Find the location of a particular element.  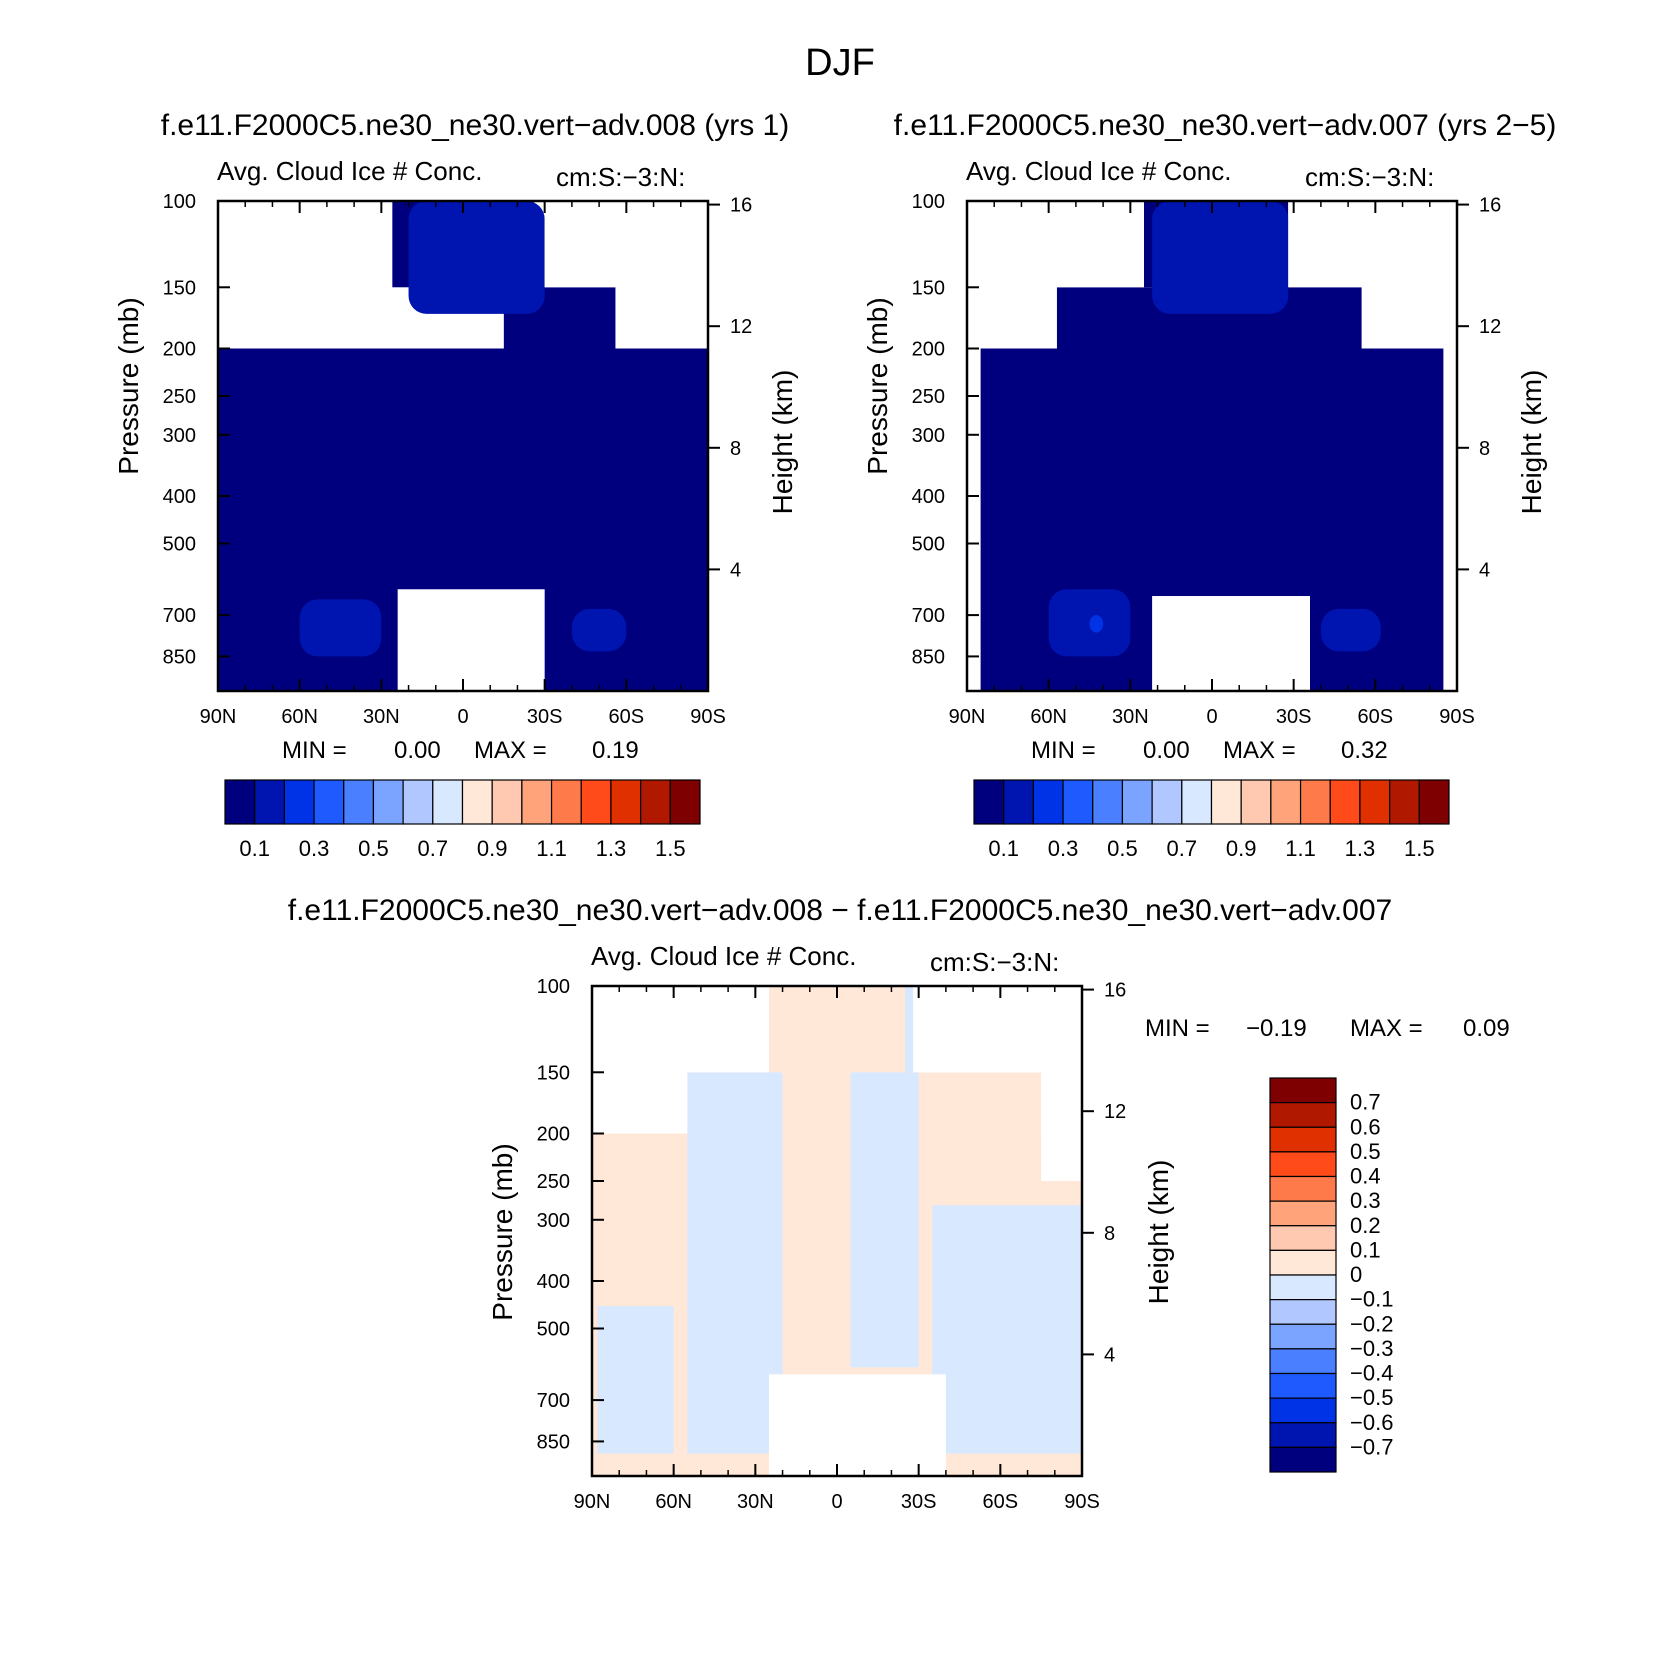

x-tick-label: 30S is located at coordinates (919, 1502).